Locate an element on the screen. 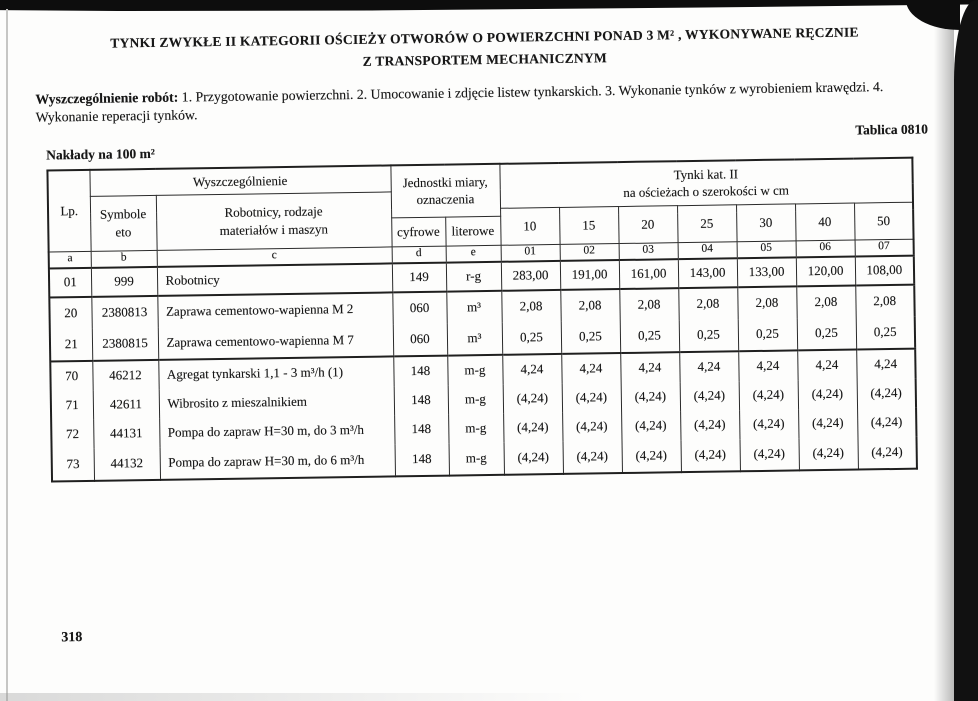  cell-lp: 73 is located at coordinates (73, 465).